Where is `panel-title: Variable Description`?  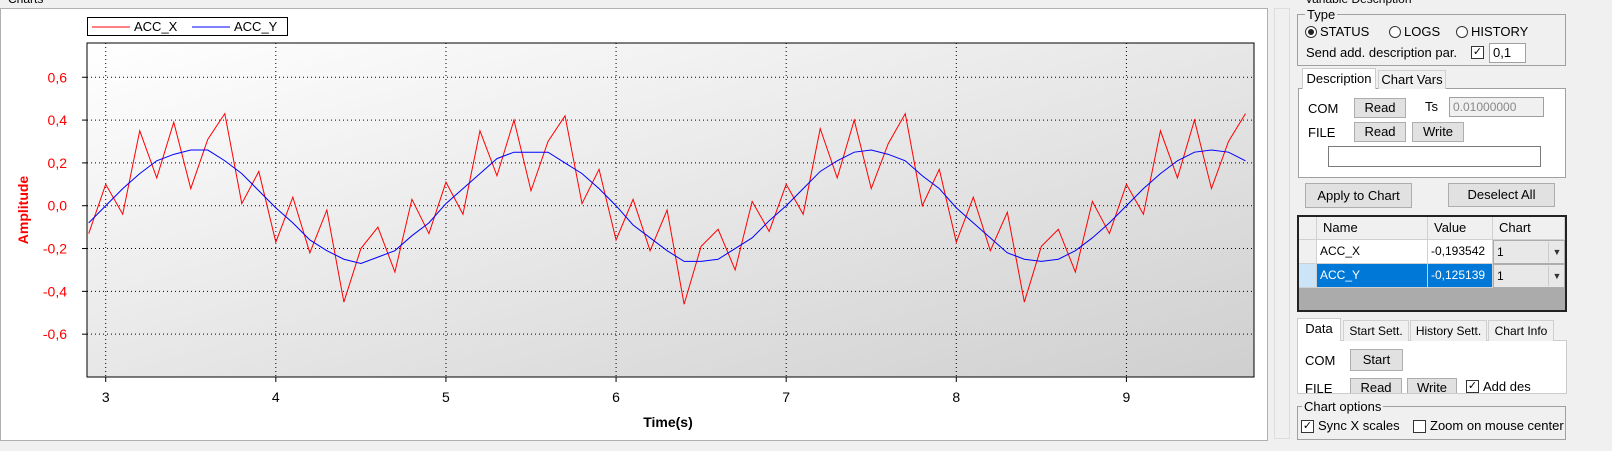 panel-title: Variable Description is located at coordinates (1358, 3).